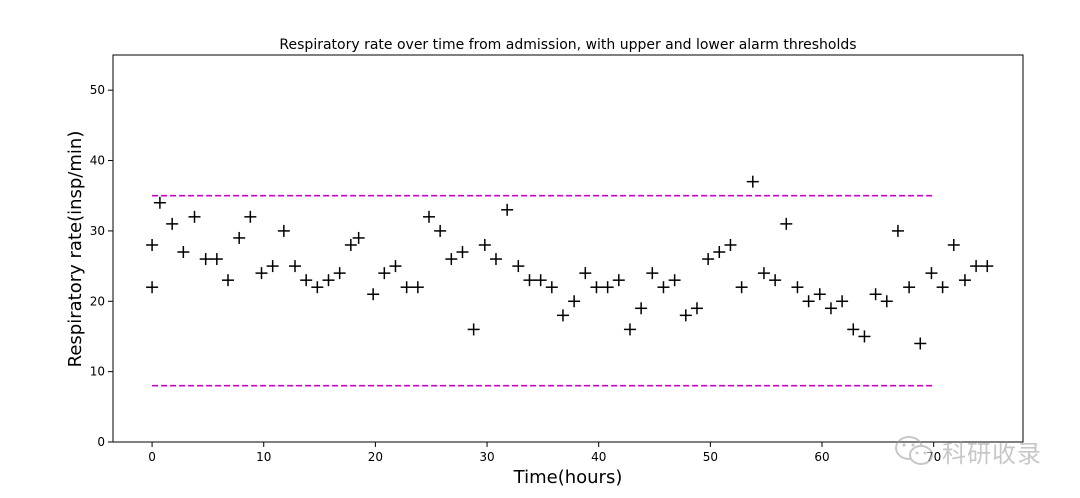  I want to click on watermark-text: 科研收录, so click(992, 453).